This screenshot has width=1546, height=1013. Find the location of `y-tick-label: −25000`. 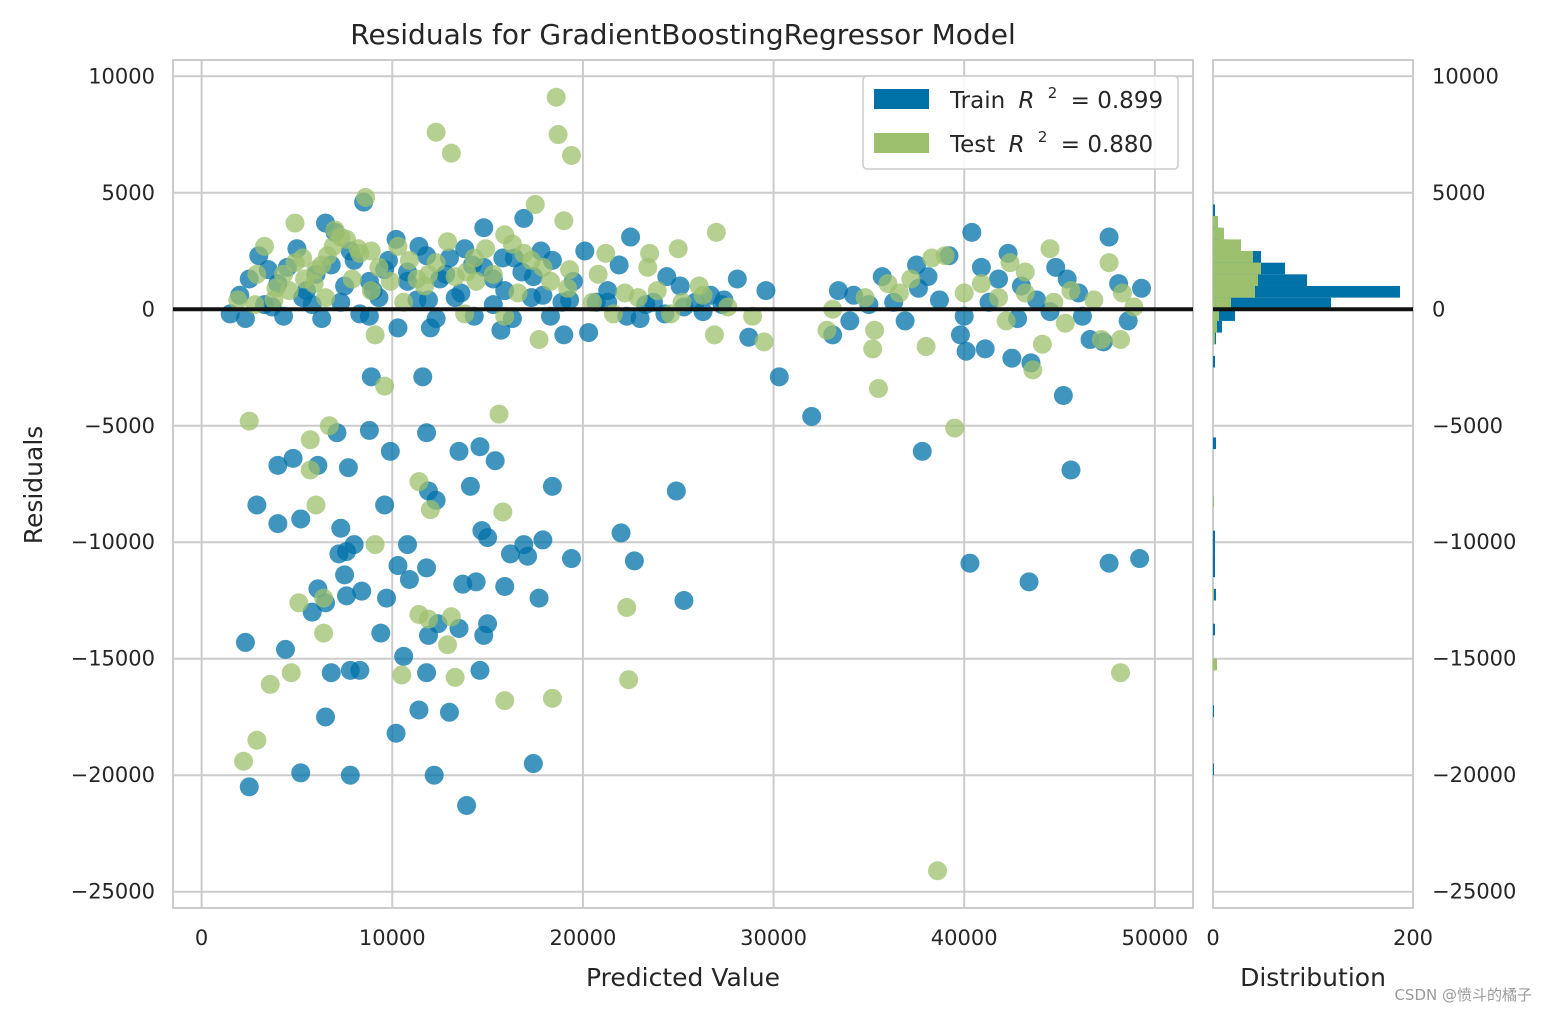

y-tick-label: −25000 is located at coordinates (113, 892).